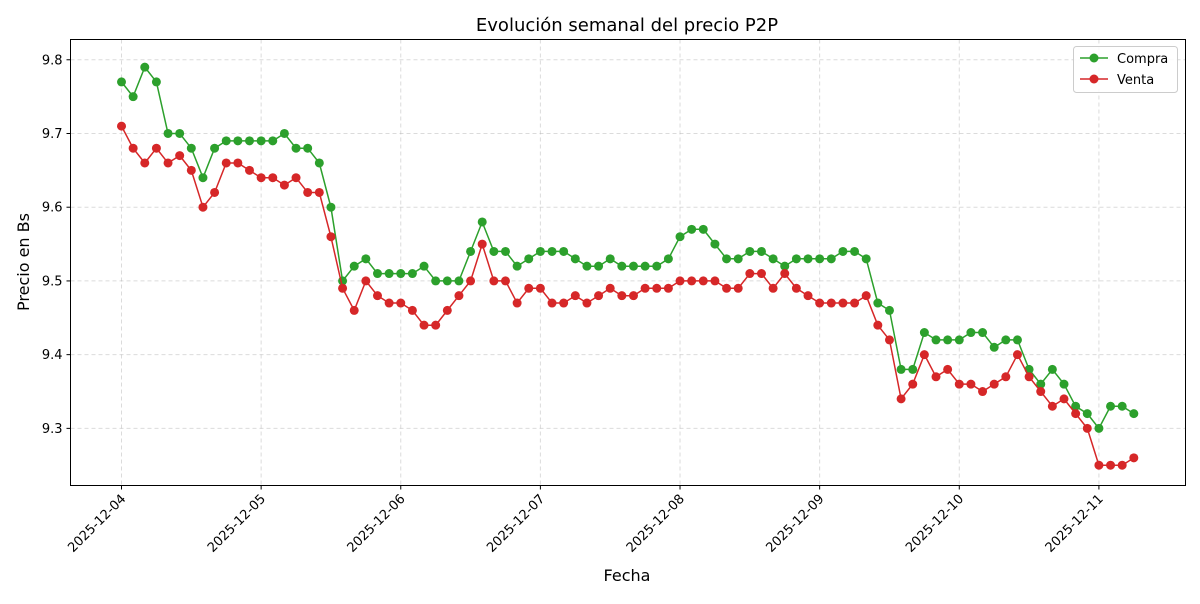  What do you see at coordinates (52, 355) in the screenshot?
I see `y-tick-label: 9.4` at bounding box center [52, 355].